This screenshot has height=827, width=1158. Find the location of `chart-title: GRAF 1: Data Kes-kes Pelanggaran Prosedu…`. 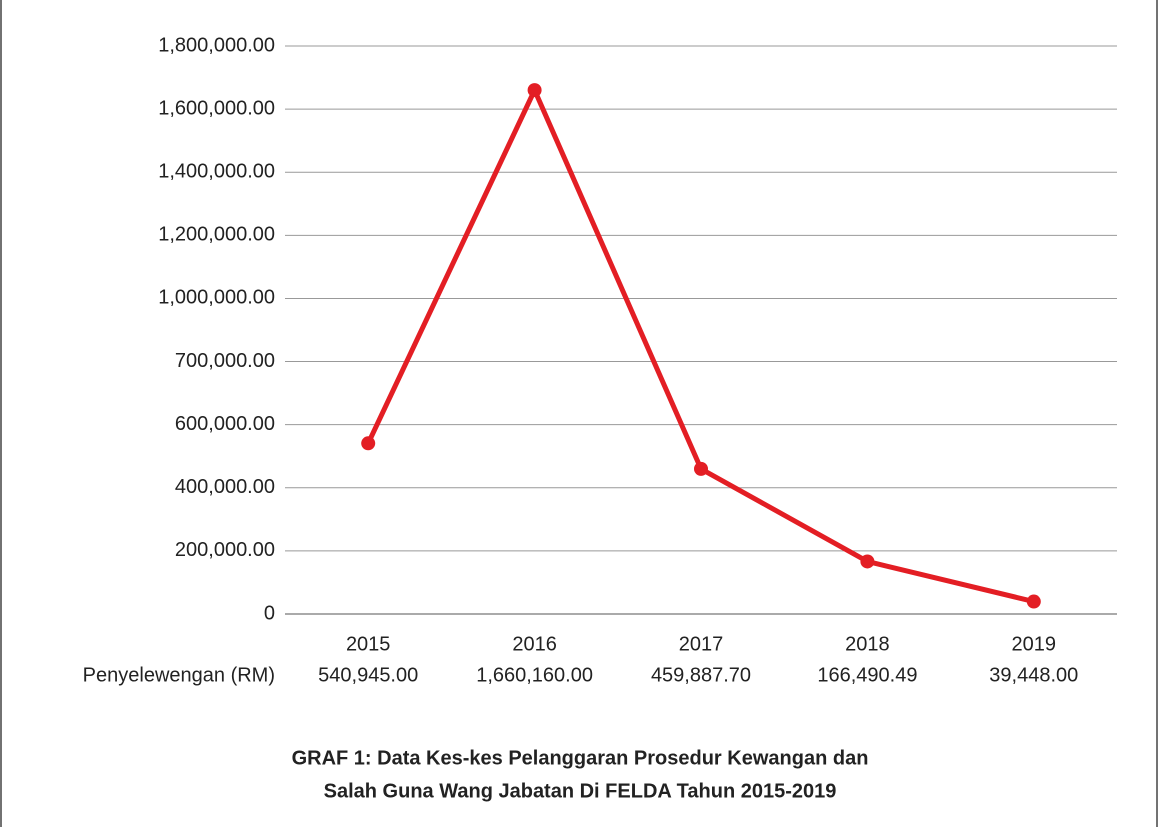

chart-title: GRAF 1: Data Kes-kes Pelanggaran Prosedu… is located at coordinates (580, 758).